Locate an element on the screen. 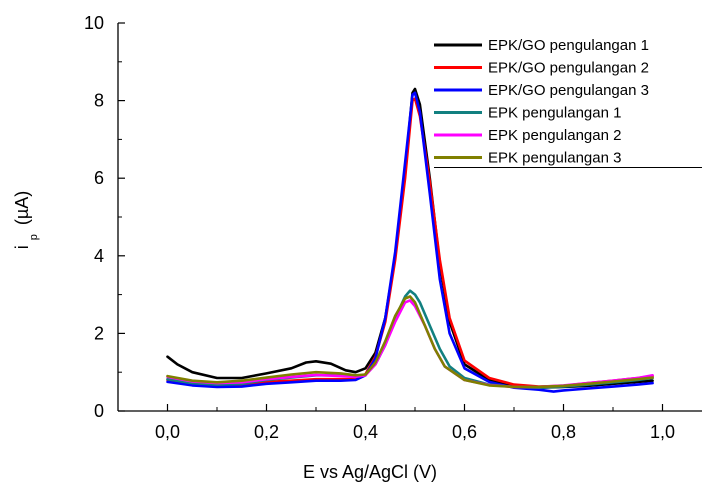  x-tick-label: 0,8 is located at coordinates (563, 432).